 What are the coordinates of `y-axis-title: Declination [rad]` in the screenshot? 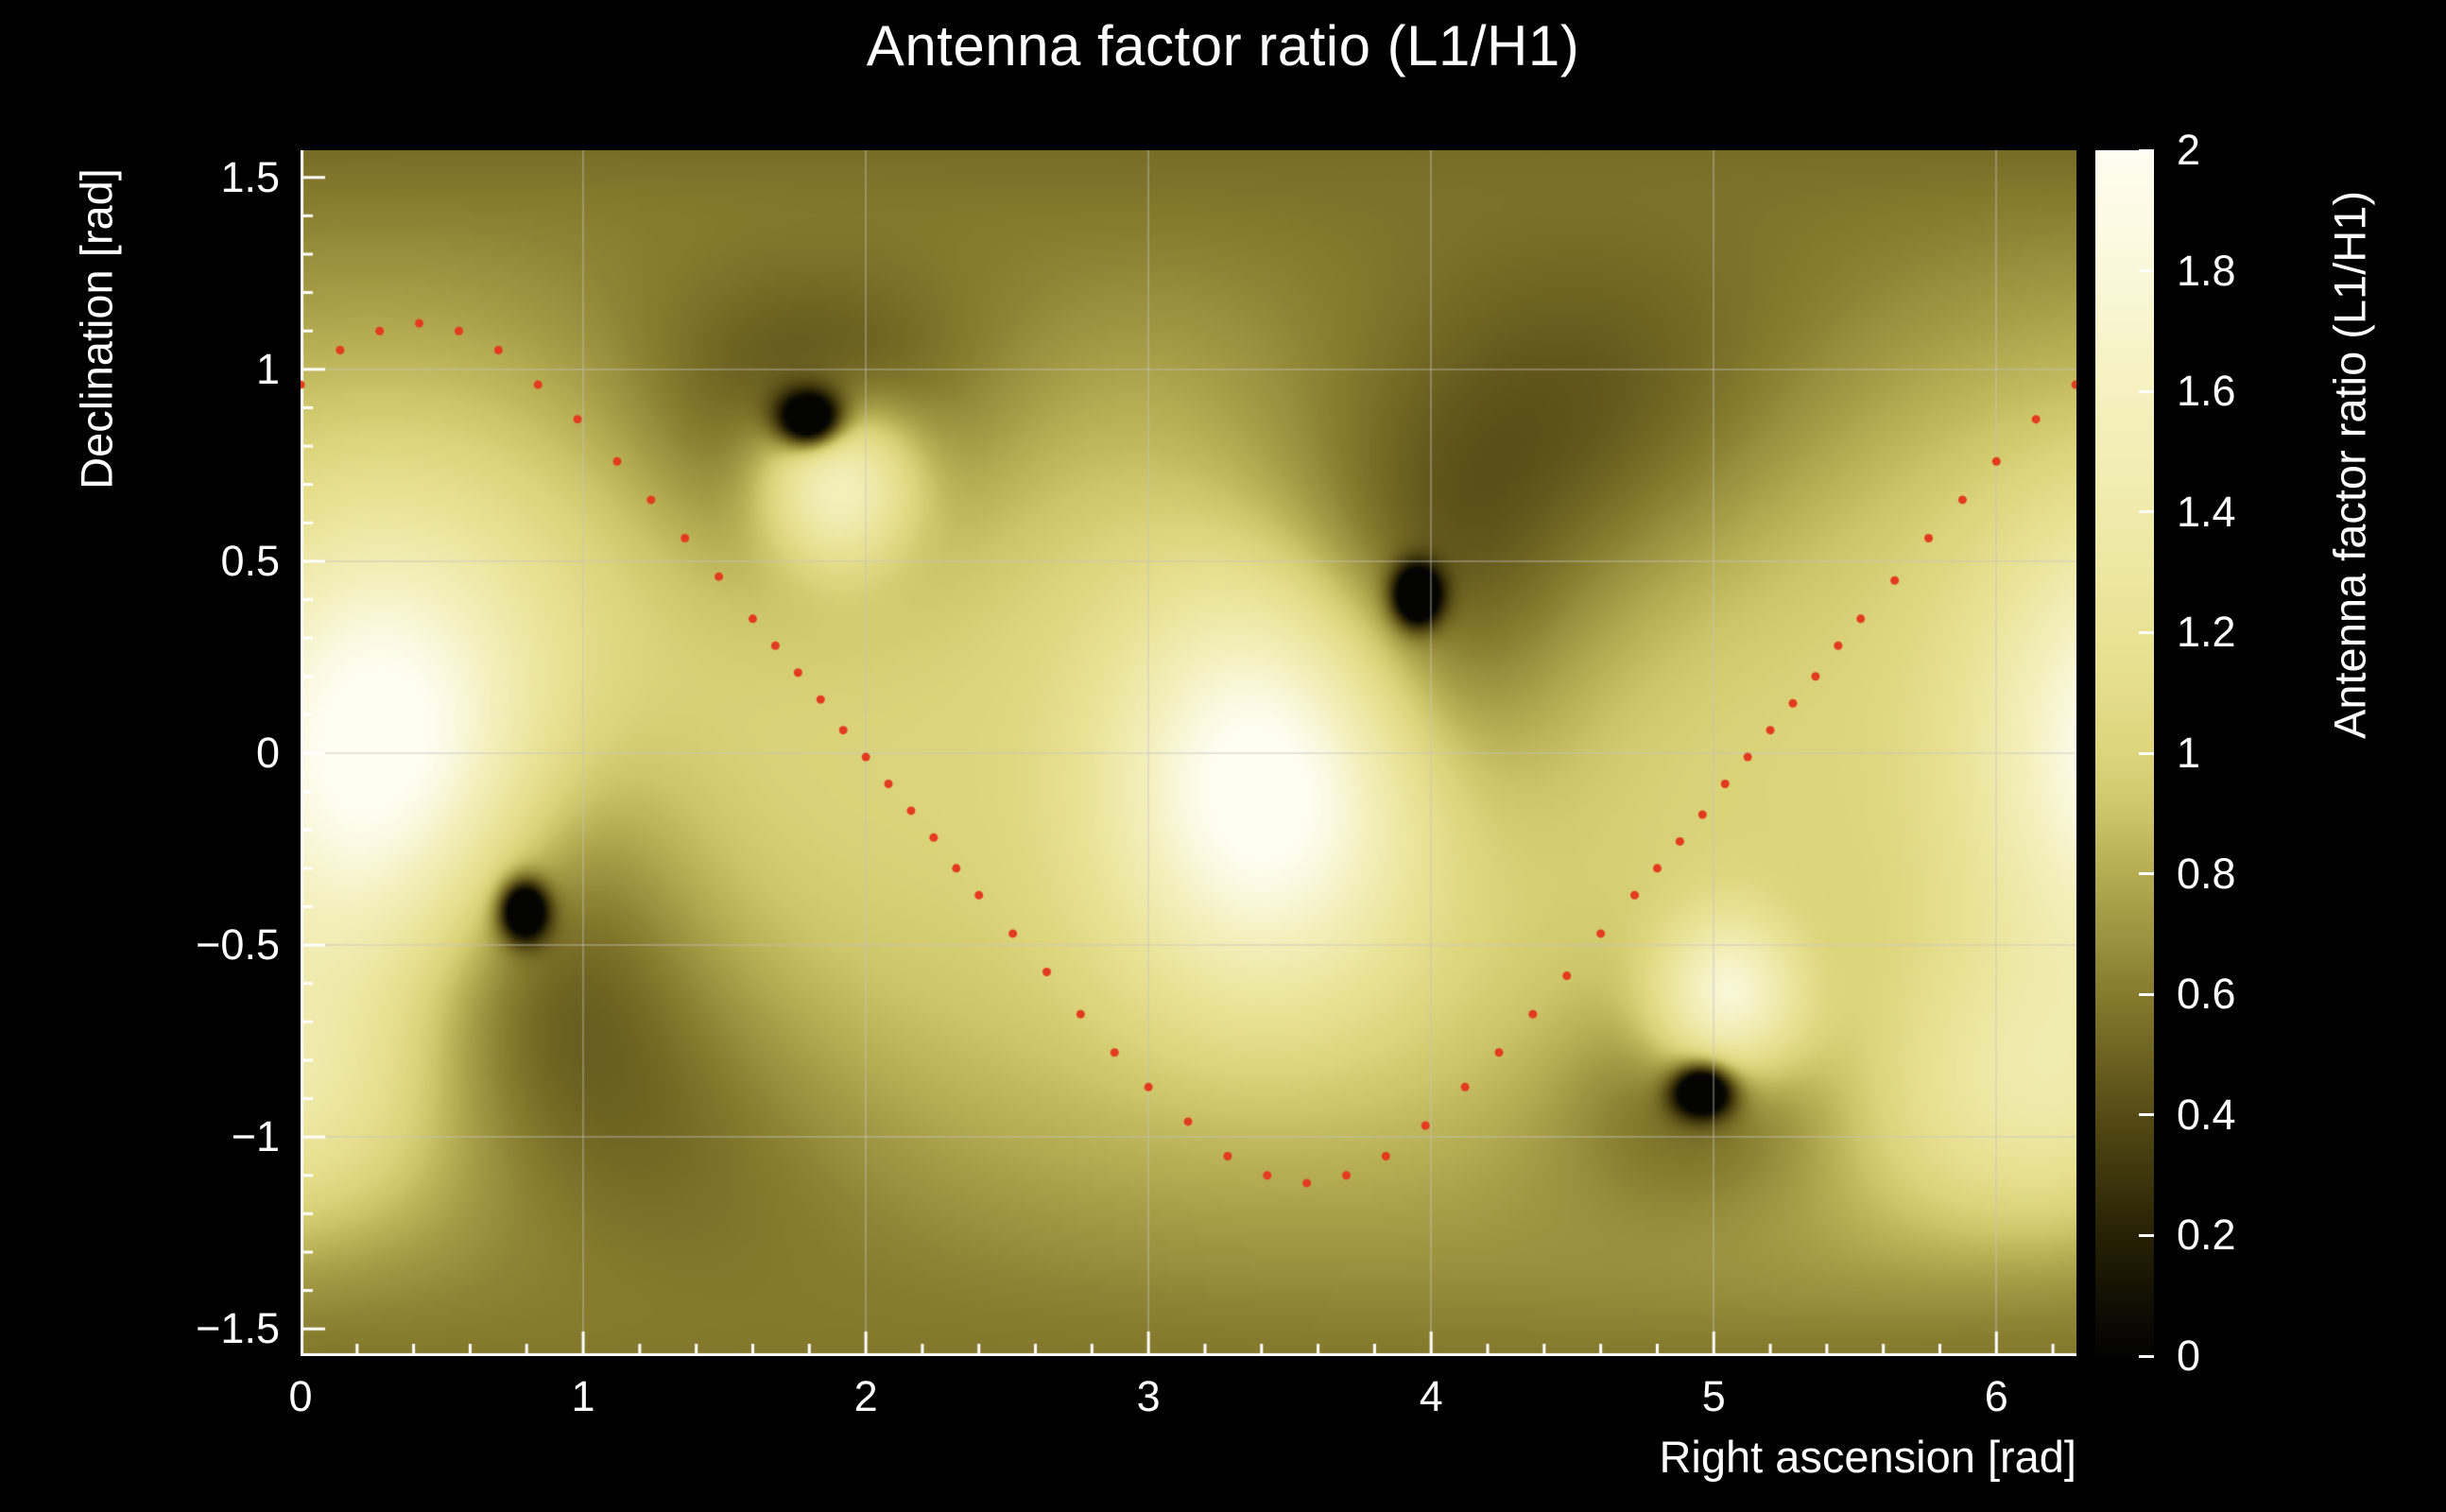 It's located at (96, 329).